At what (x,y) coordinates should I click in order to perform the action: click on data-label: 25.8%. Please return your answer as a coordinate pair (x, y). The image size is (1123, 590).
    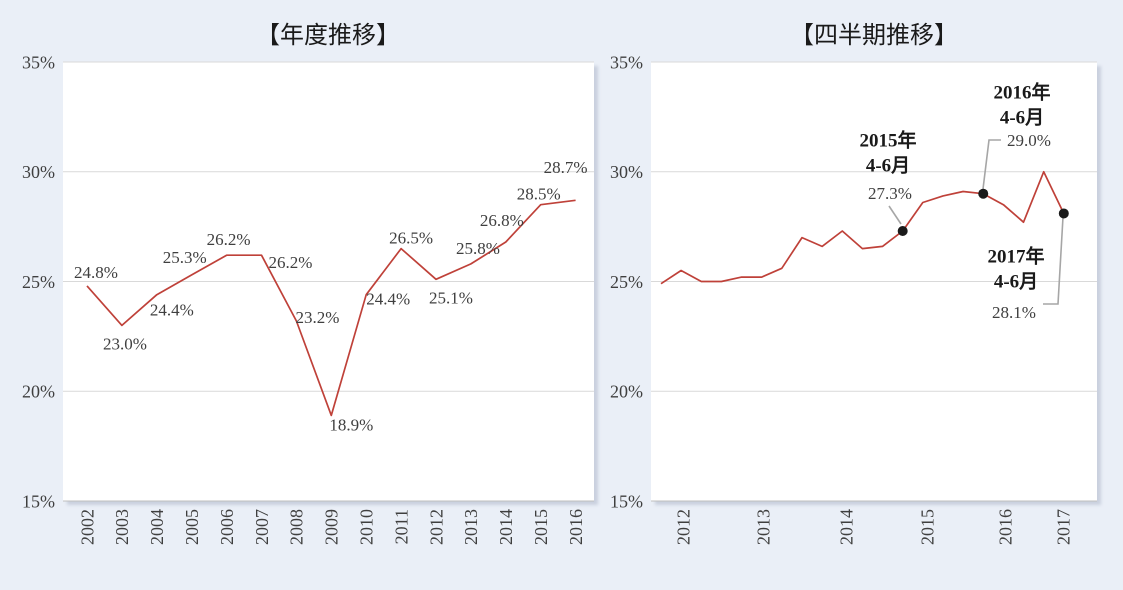
    Looking at the image, I should click on (478, 248).